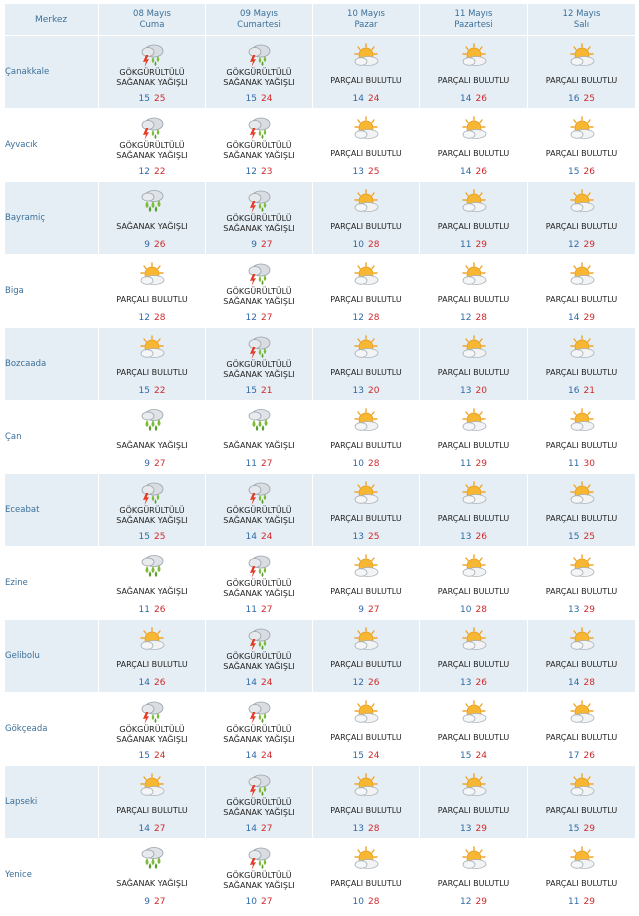  What do you see at coordinates (374, 245) in the screenshot?
I see `max-temperature: 28` at bounding box center [374, 245].